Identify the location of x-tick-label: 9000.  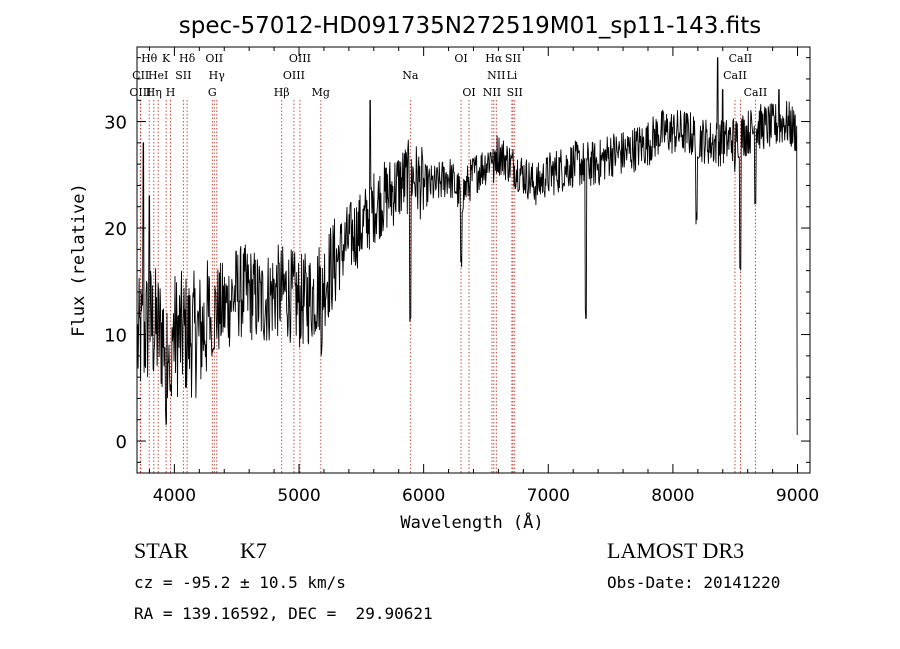
(797, 496).